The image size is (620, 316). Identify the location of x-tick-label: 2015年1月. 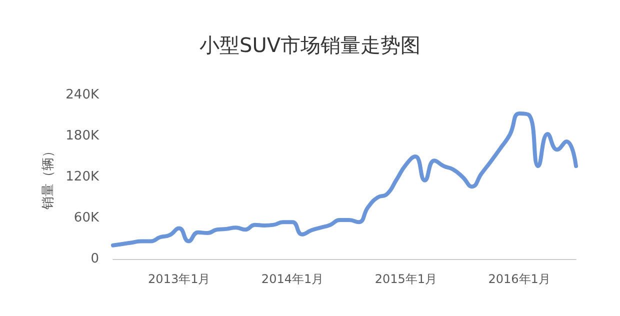
(406, 279).